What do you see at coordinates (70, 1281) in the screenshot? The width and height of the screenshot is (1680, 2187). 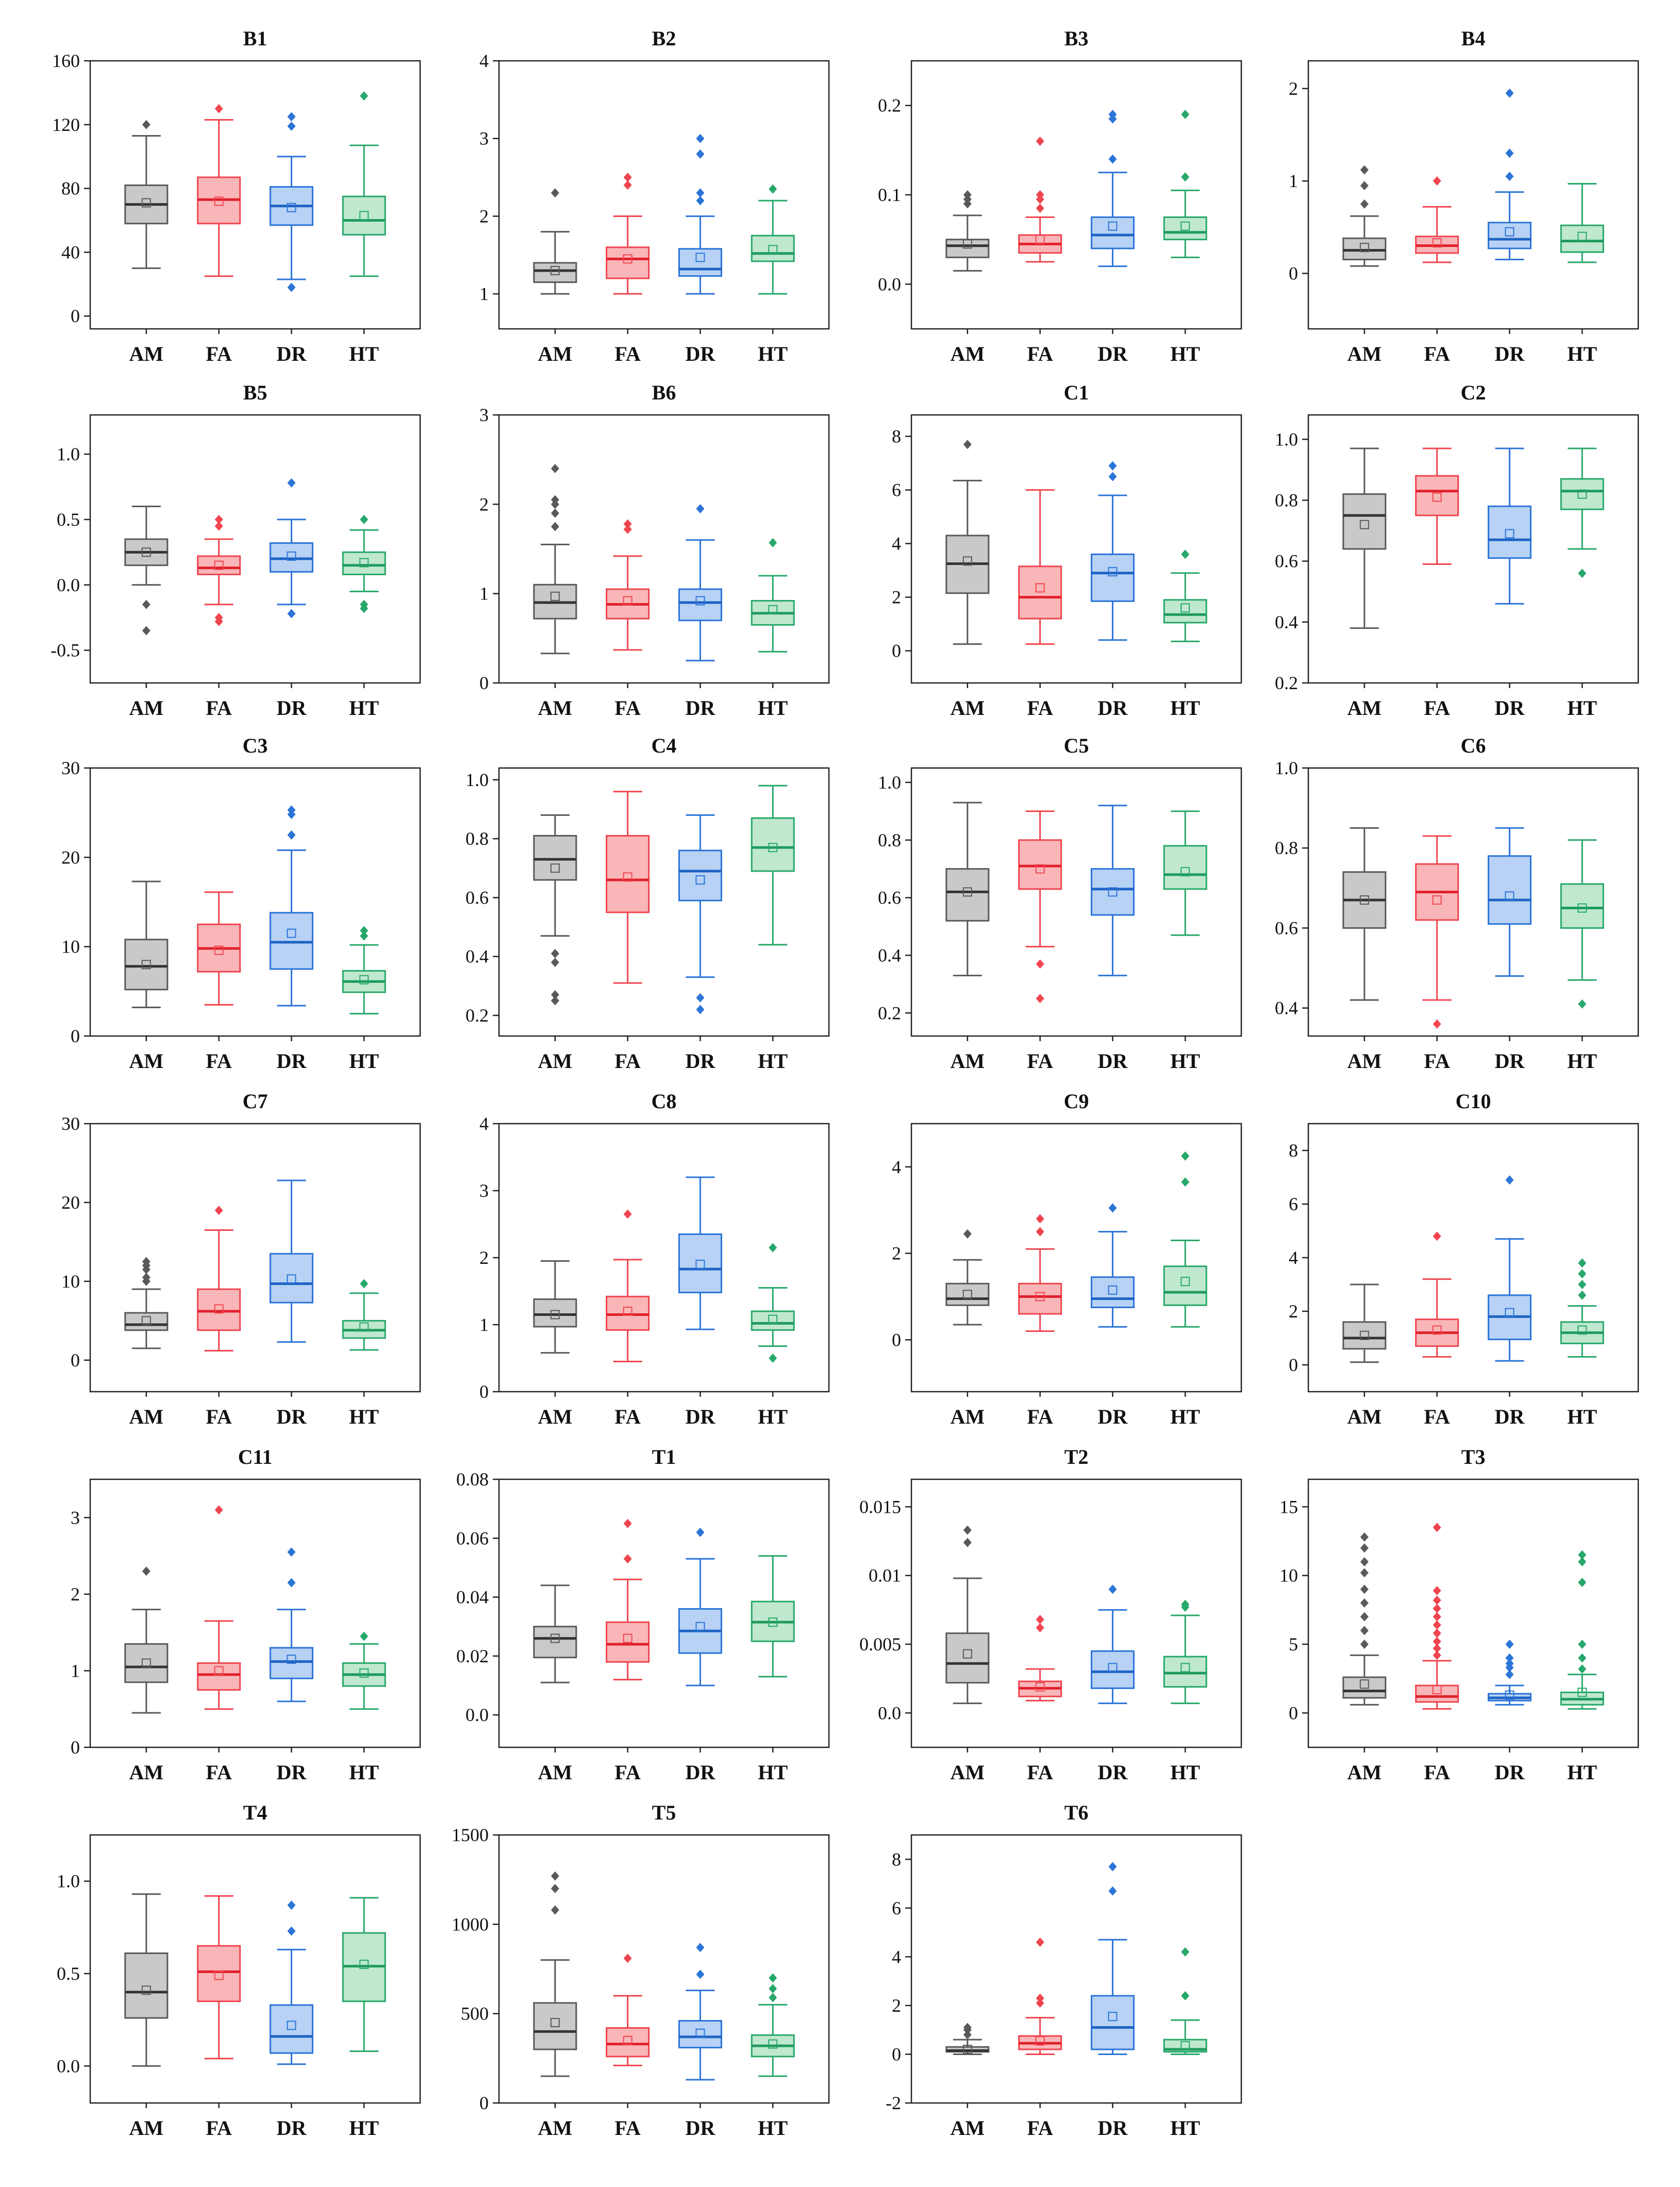 I see `y-tick-label: 10` at bounding box center [70, 1281].